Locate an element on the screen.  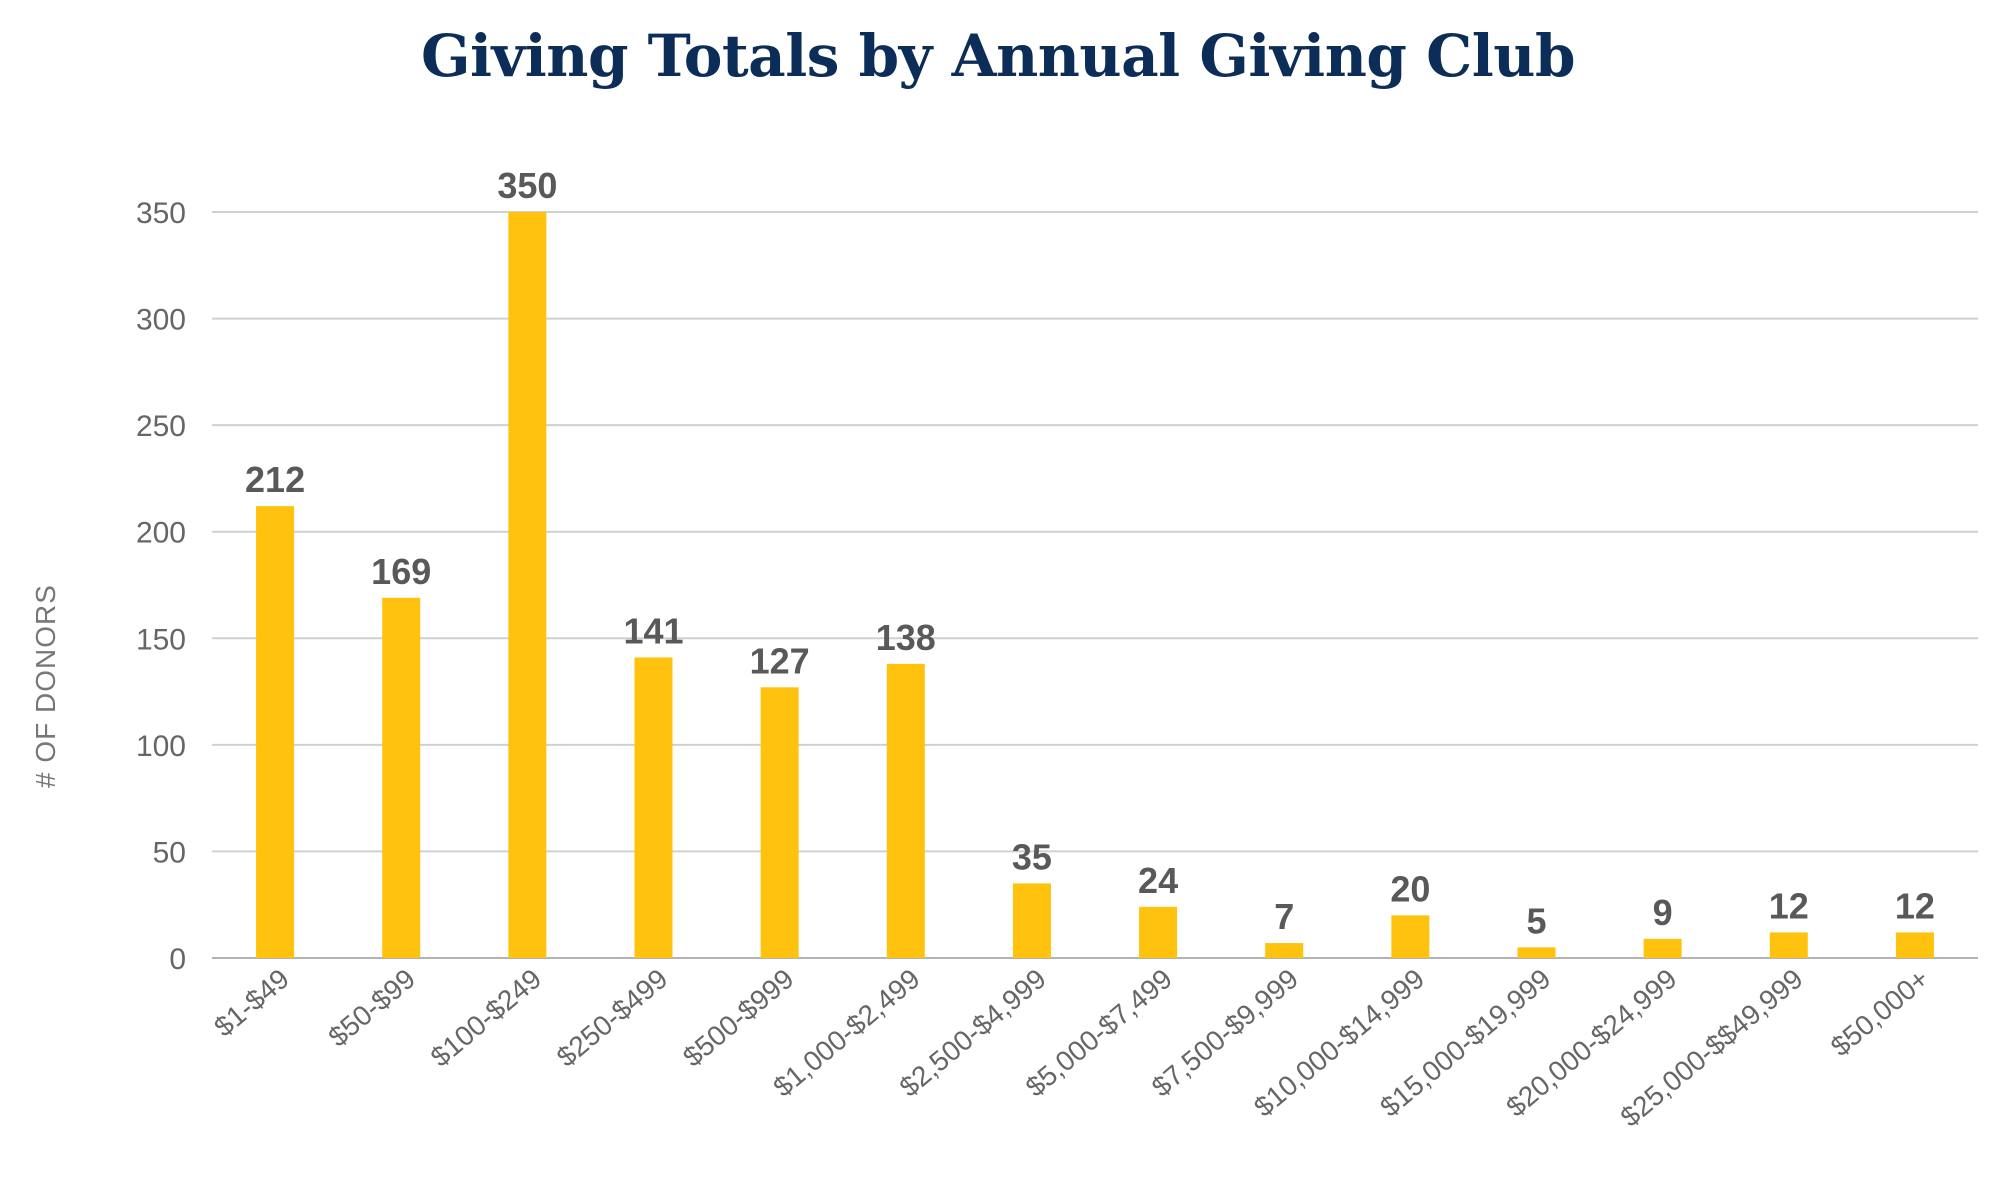
x-tick-label: $100-$249 is located at coordinates (486, 1018).